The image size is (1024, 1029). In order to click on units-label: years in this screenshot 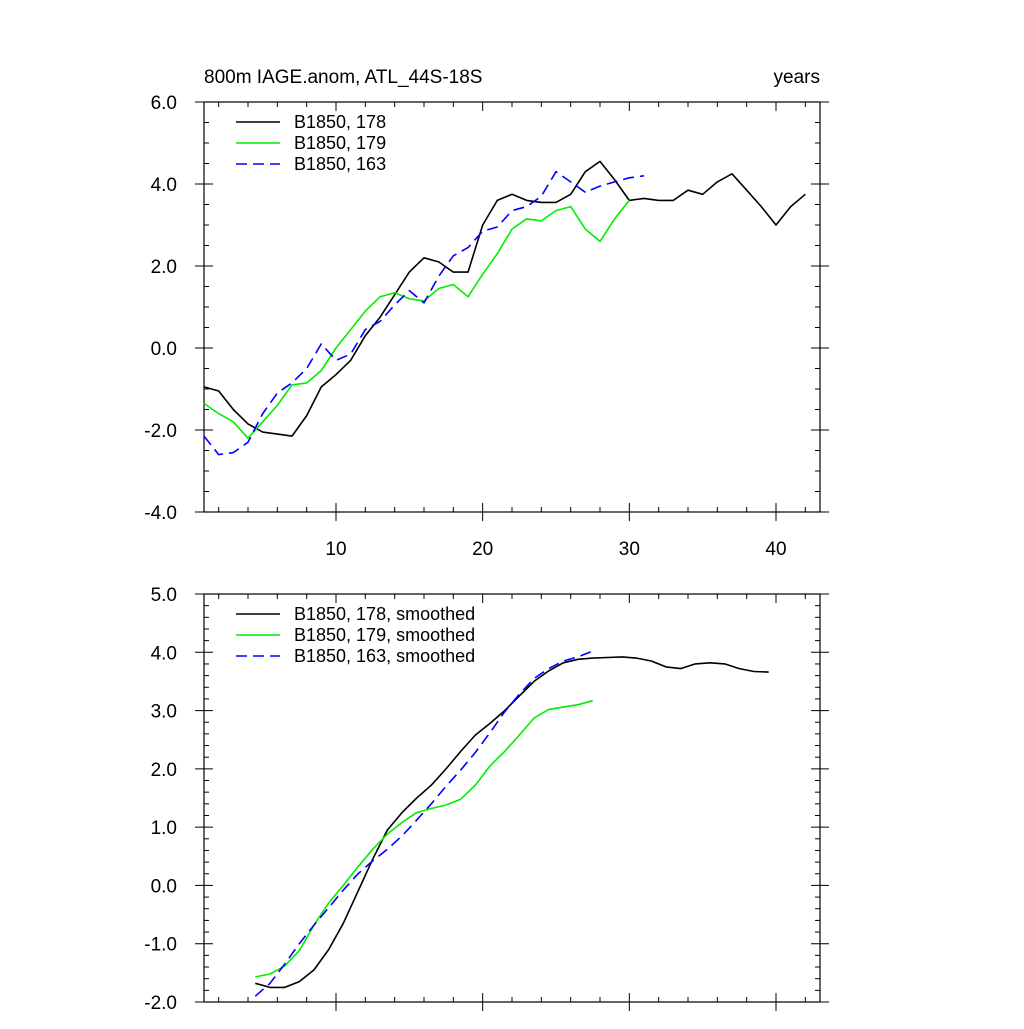, I will do `click(797, 77)`.